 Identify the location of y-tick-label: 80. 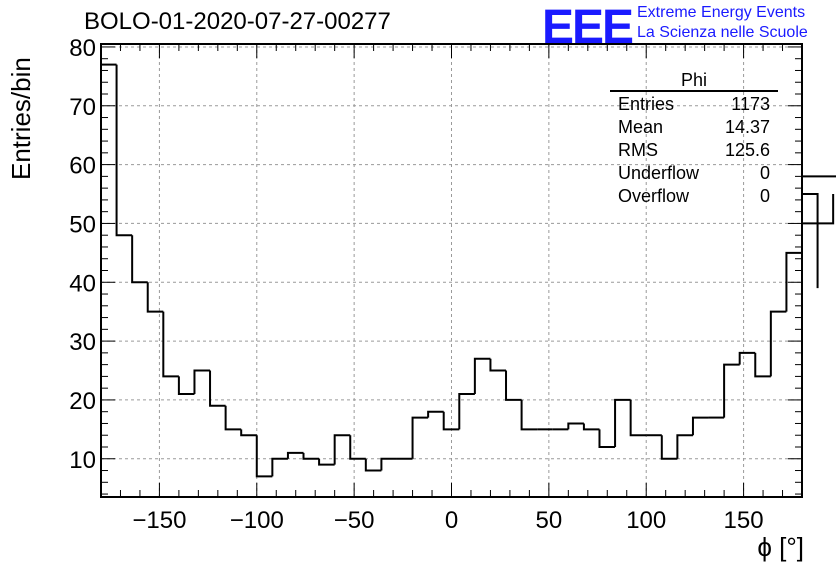
(82, 48).